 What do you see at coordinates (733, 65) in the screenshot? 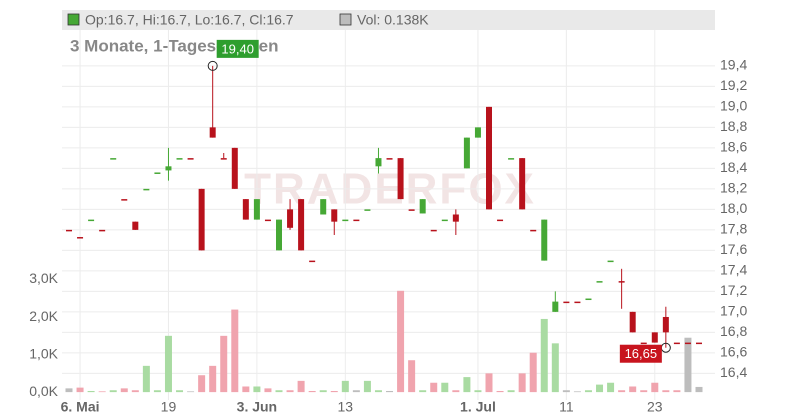
I see `y-tick-label: 19,4` at bounding box center [733, 65].